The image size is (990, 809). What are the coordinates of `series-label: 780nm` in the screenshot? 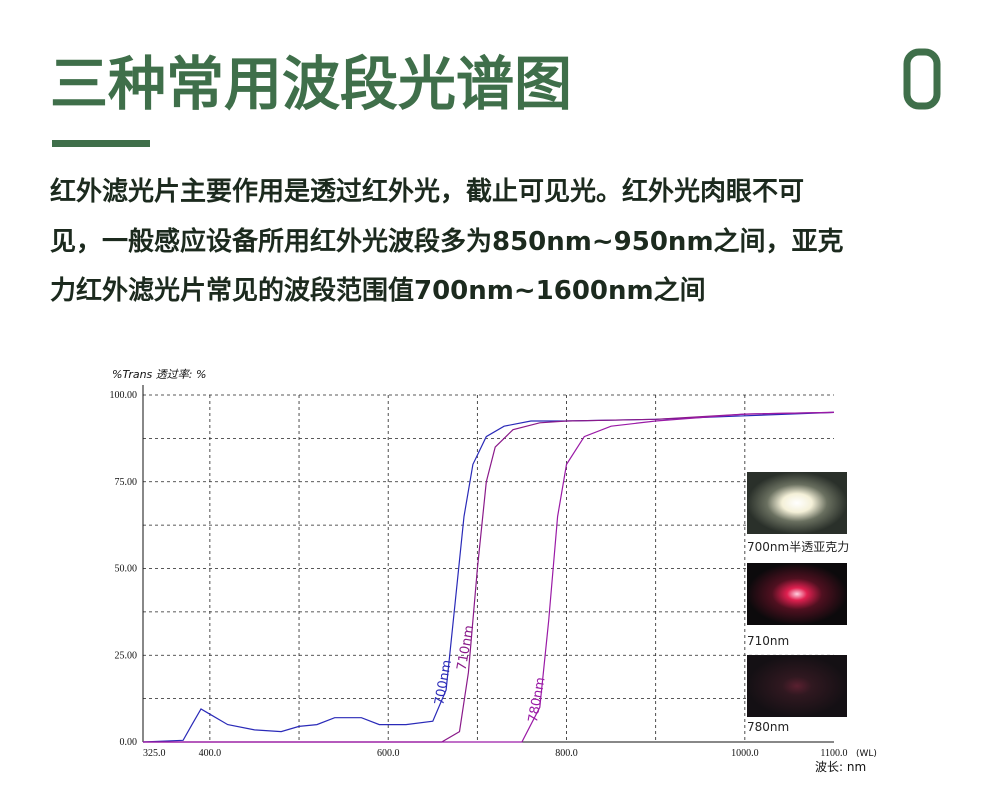 It's located at (537, 700).